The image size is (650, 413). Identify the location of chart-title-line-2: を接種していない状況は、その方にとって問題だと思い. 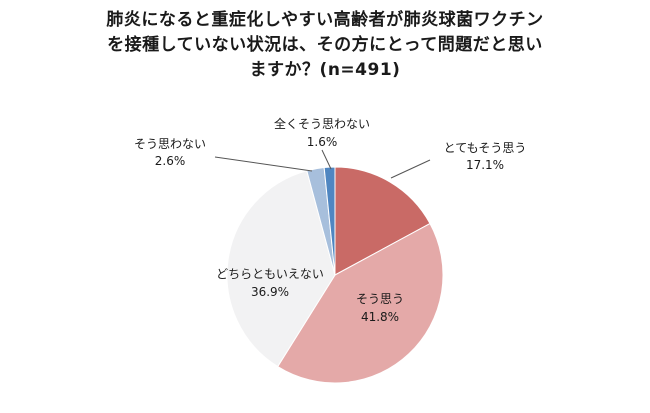
(325, 45).